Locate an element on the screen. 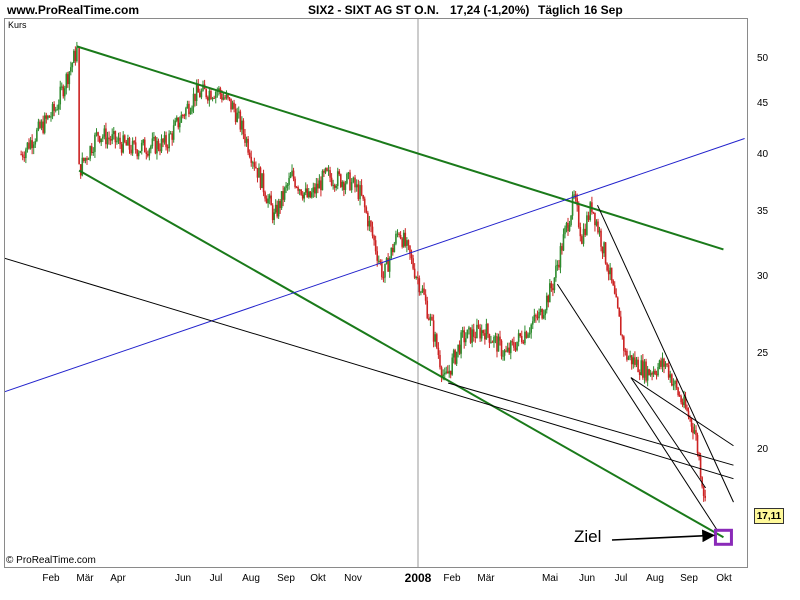 This screenshot has height=600, width=800. site-title: www.ProRealTime.com is located at coordinates (73, 10).